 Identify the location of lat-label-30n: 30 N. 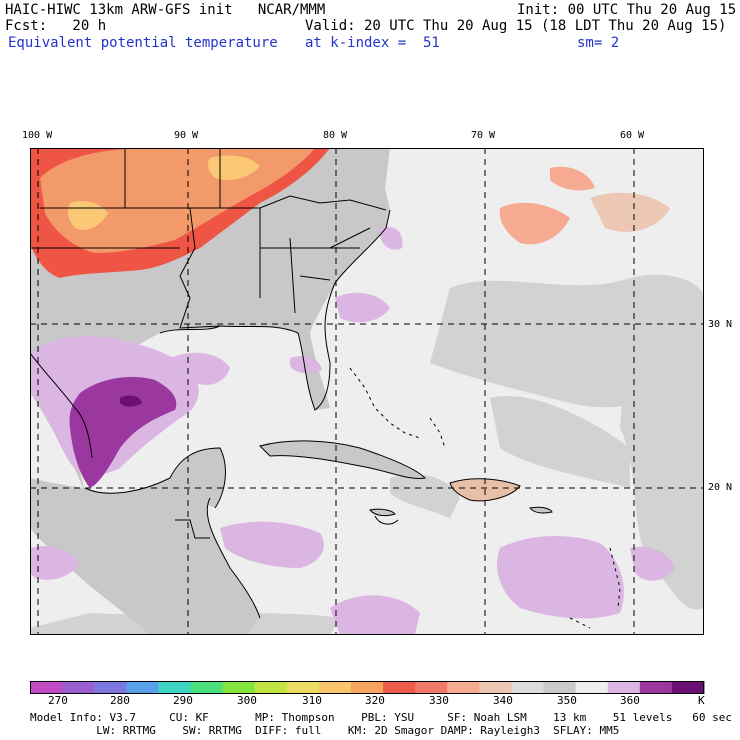
(720, 324).